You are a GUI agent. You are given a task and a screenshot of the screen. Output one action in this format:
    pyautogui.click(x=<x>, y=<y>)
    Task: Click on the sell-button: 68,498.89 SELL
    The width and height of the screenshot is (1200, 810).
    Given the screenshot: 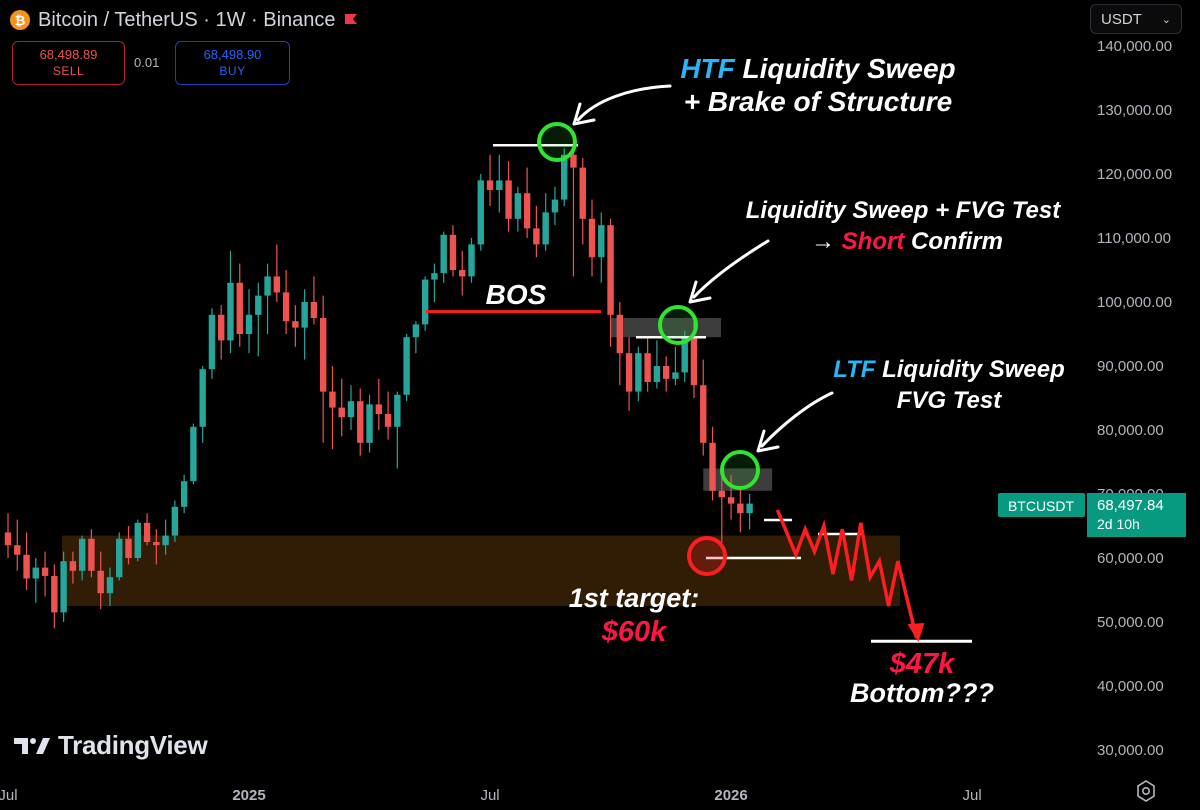 What is the action you would take?
    pyautogui.click(x=68, y=63)
    